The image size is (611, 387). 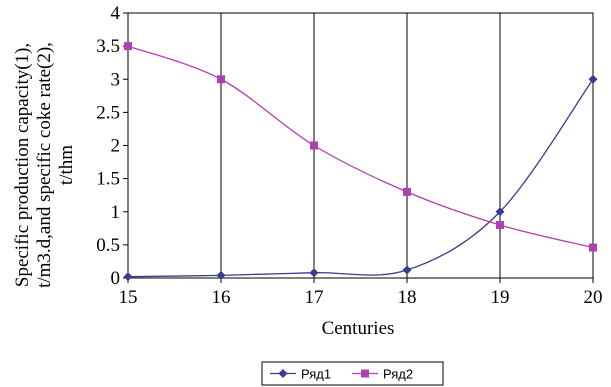 I want to click on y-tick-label: 1, so click(x=116, y=212).